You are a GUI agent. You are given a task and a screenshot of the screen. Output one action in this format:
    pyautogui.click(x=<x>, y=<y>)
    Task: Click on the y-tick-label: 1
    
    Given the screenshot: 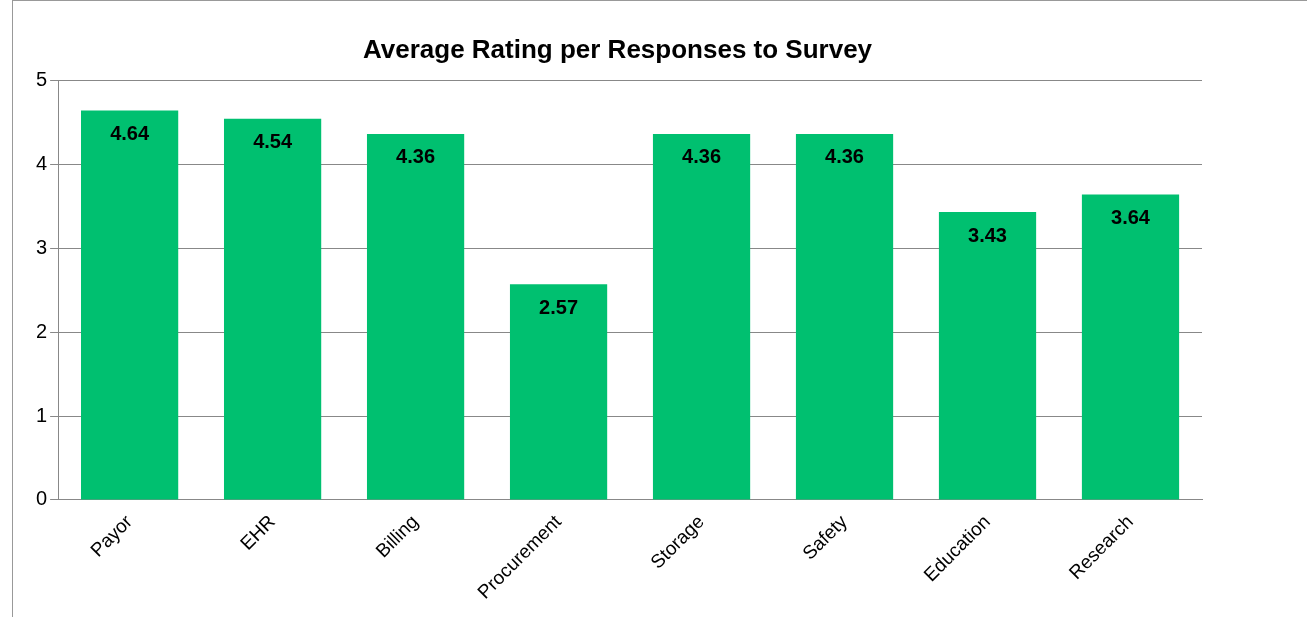 What is the action you would take?
    pyautogui.click(x=42, y=414)
    